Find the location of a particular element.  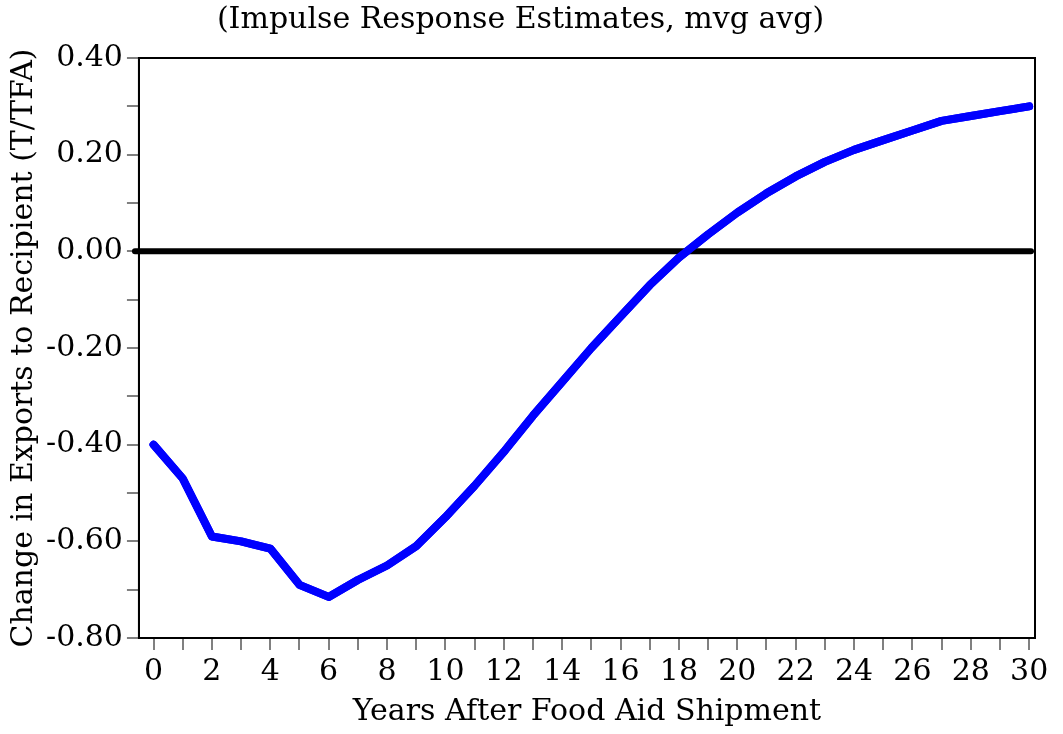

x-tick-label: 22 is located at coordinates (795, 669).